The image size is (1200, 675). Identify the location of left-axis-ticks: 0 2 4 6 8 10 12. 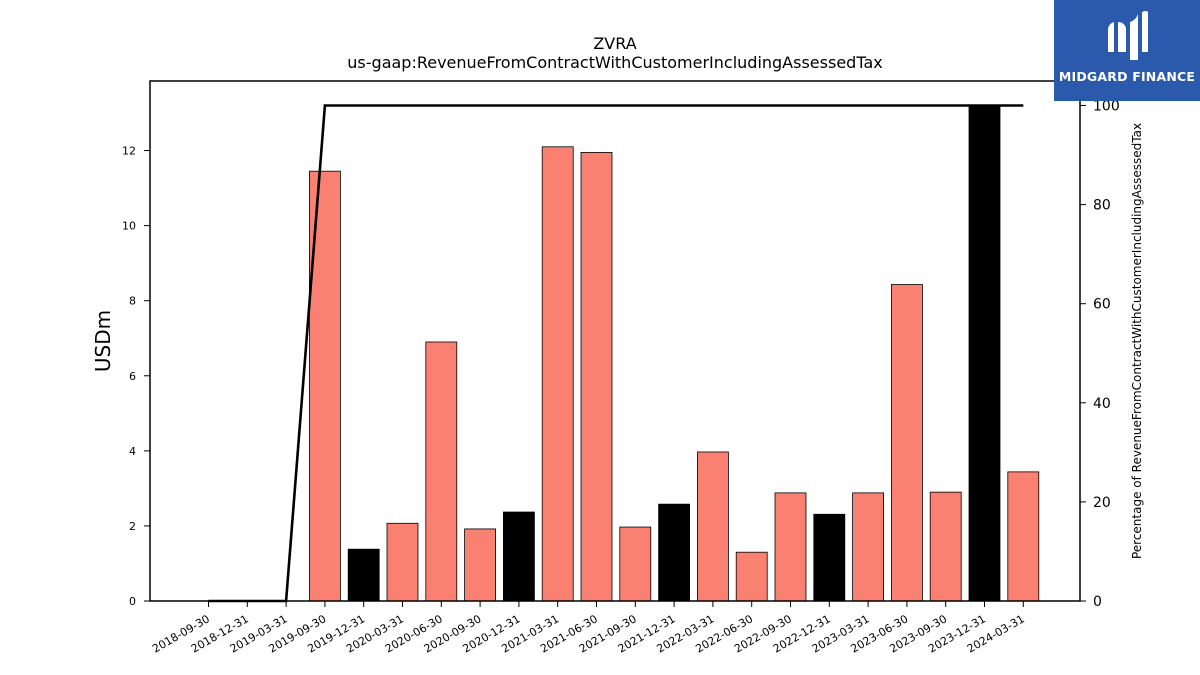
(136, 376).